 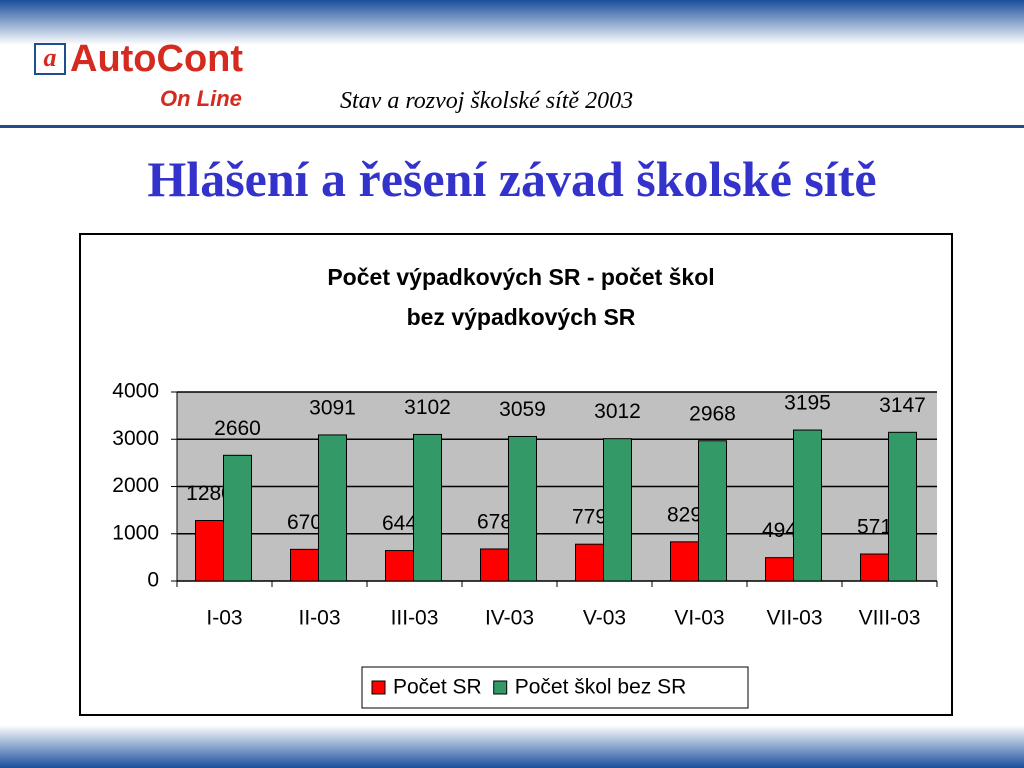 I want to click on legend-box, so click(x=555, y=687).